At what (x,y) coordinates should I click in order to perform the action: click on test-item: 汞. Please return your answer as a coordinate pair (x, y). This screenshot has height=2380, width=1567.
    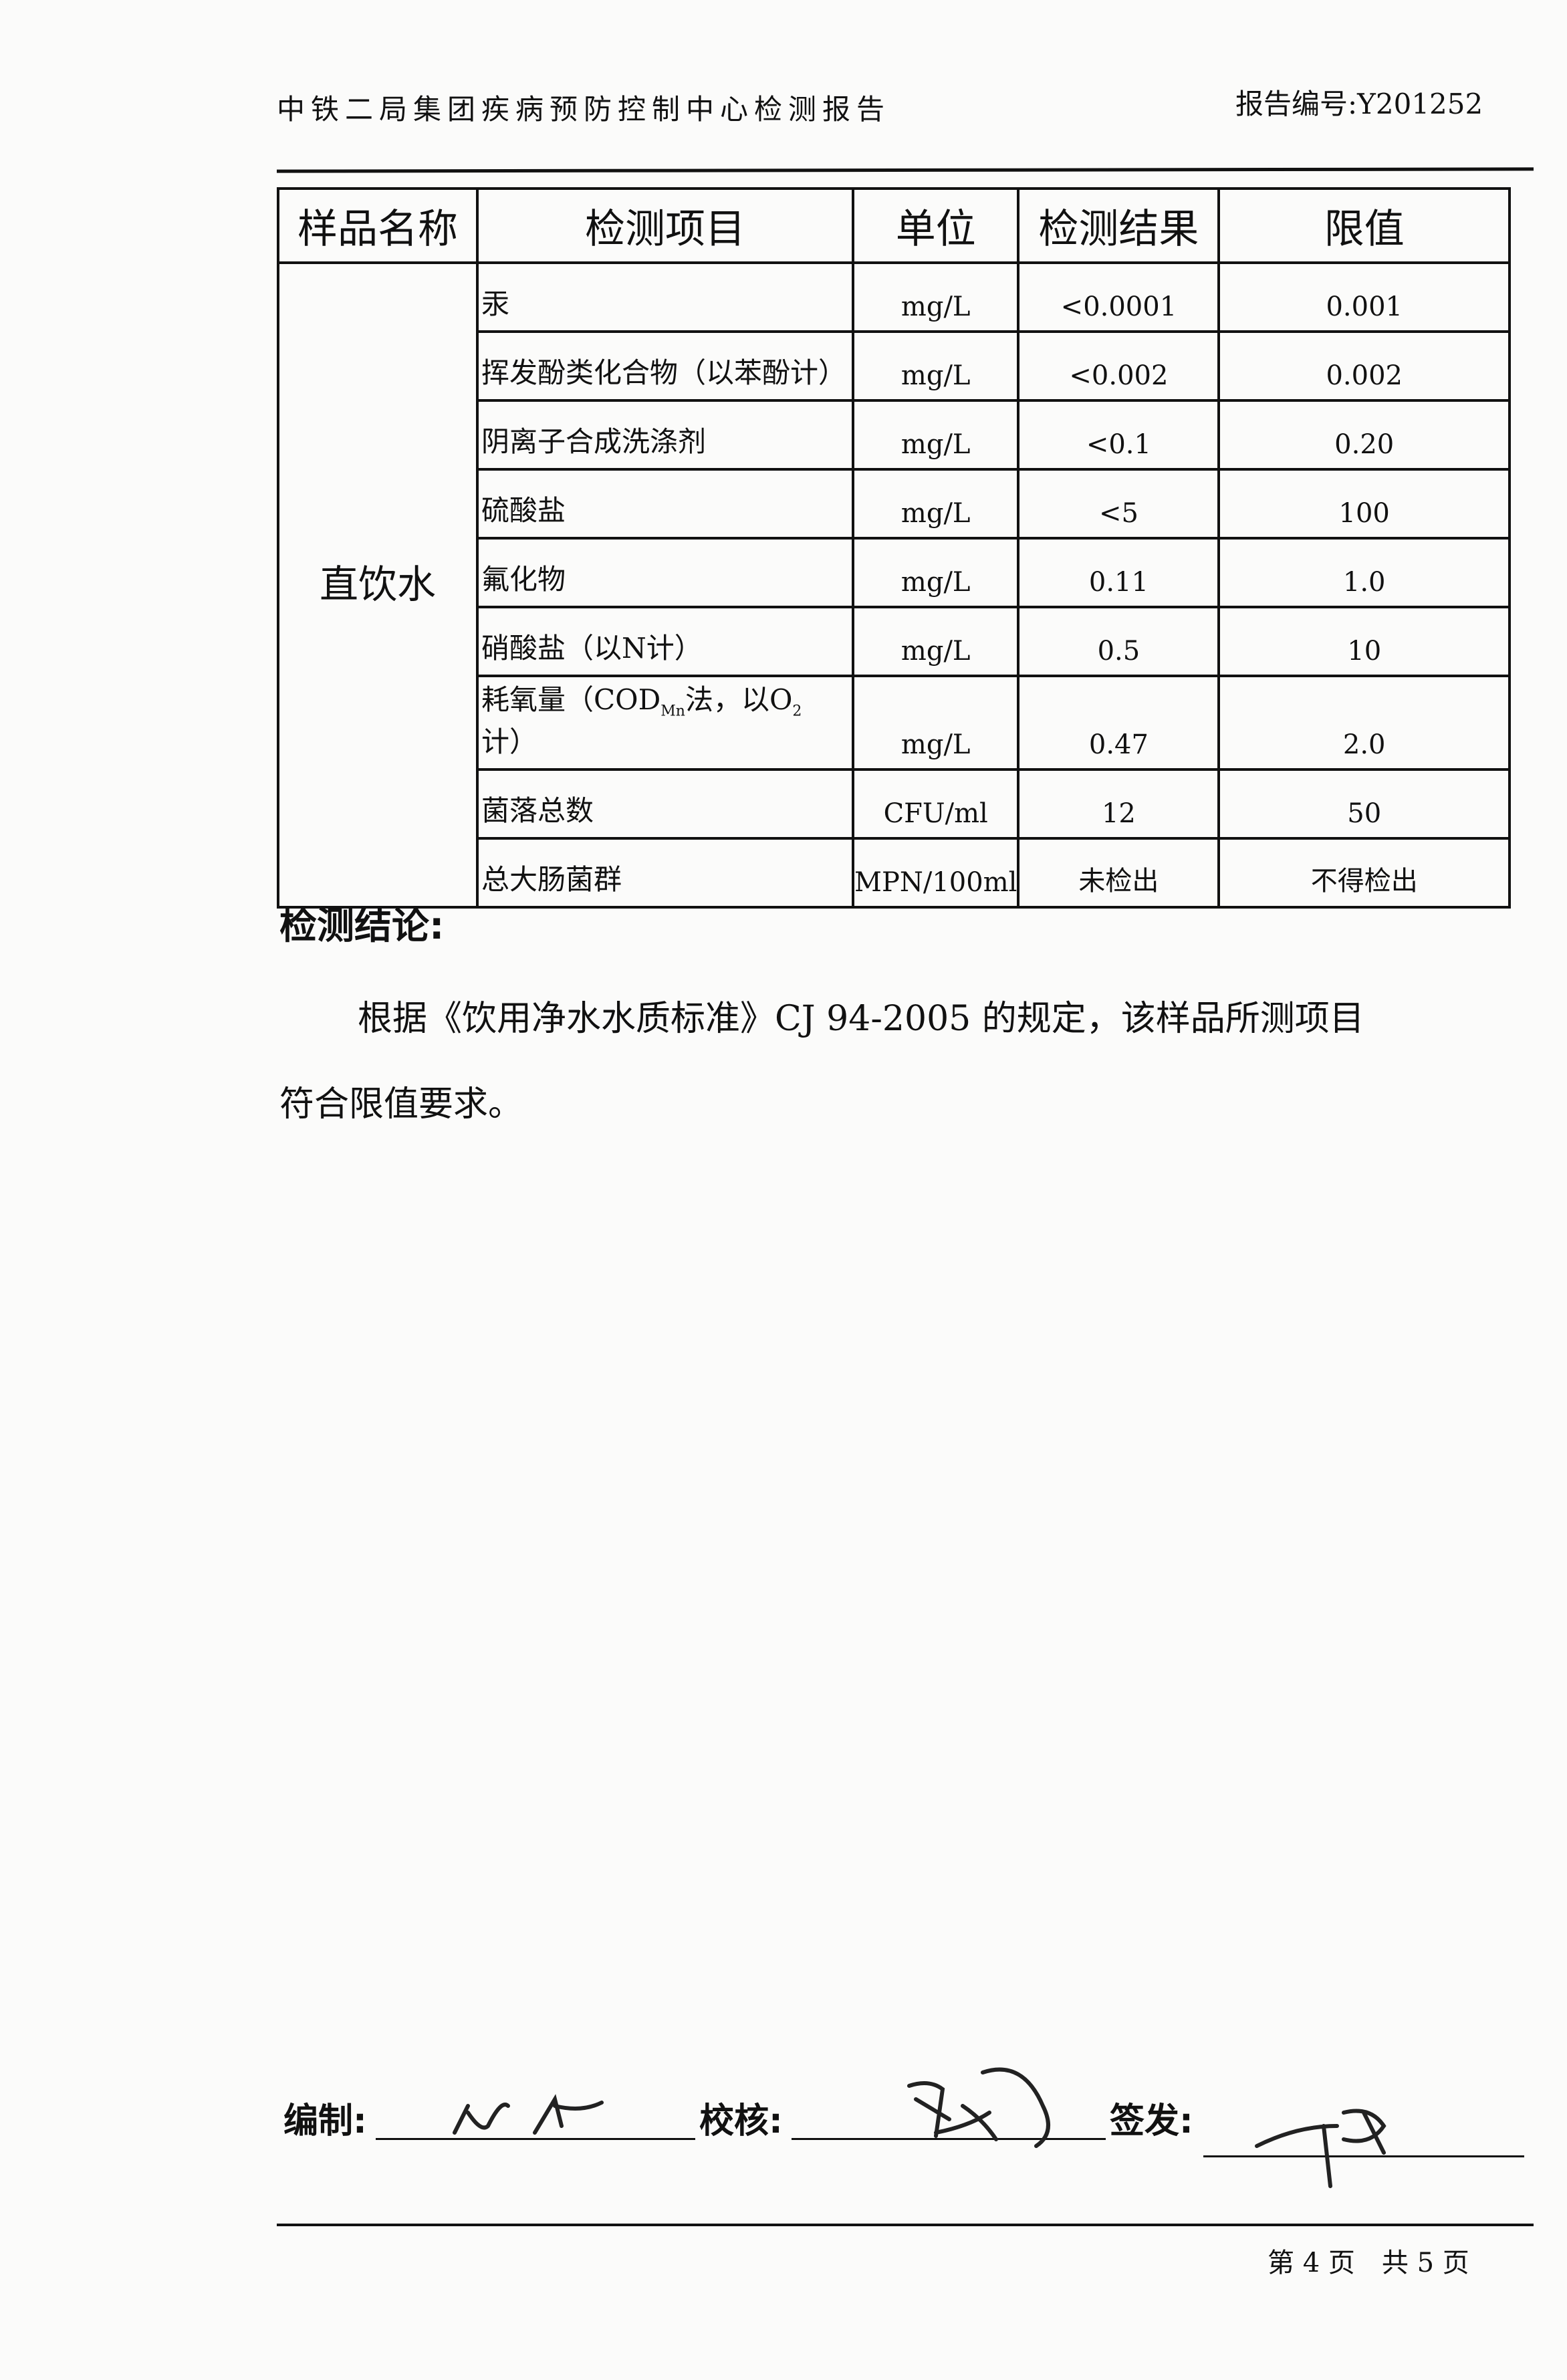
    Looking at the image, I should click on (665, 297).